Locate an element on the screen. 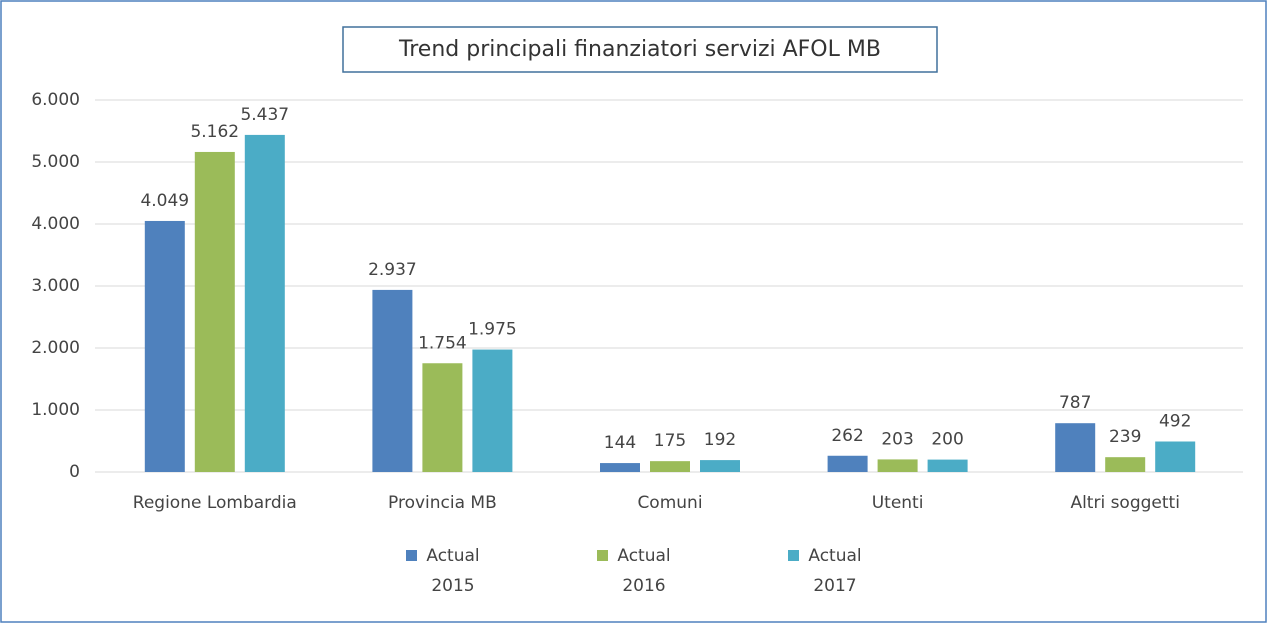  data-label: 5.437 is located at coordinates (264, 115).